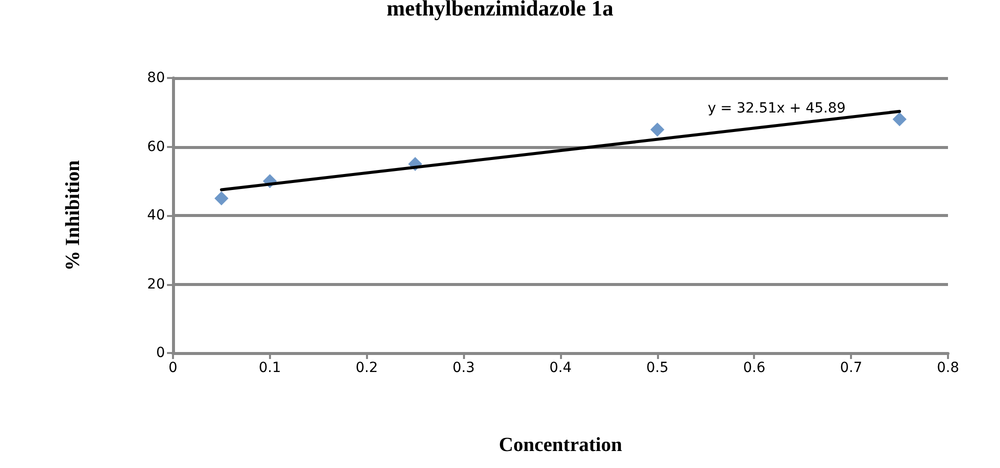 This screenshot has width=1000, height=468. What do you see at coordinates (270, 368) in the screenshot?
I see `x-tick-label: 0.1` at bounding box center [270, 368].